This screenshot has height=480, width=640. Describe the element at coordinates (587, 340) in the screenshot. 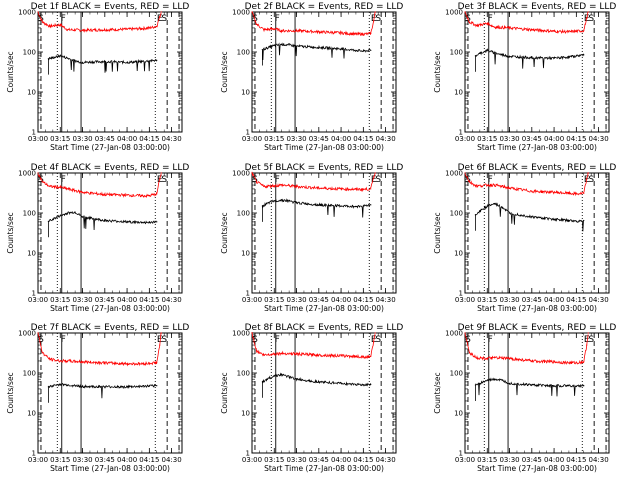

I see `marker-E: E` at that location.